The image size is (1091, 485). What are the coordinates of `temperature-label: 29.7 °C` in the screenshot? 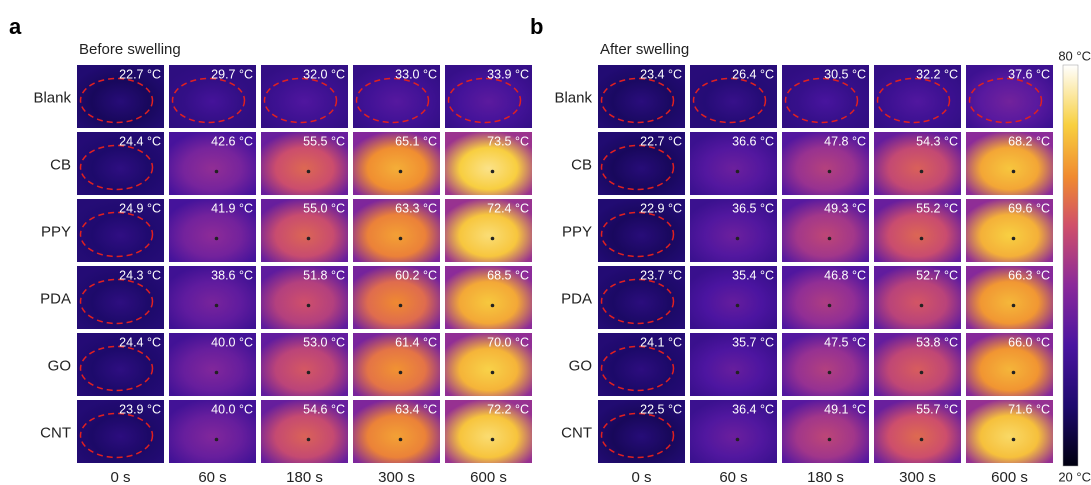 It's located at (232, 74).